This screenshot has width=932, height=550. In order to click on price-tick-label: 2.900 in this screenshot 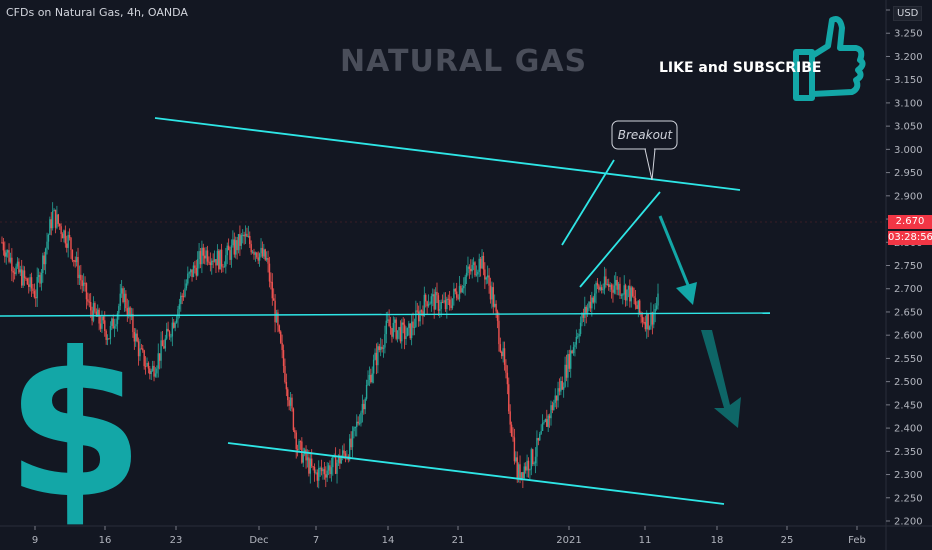, I will do `click(908, 196)`.